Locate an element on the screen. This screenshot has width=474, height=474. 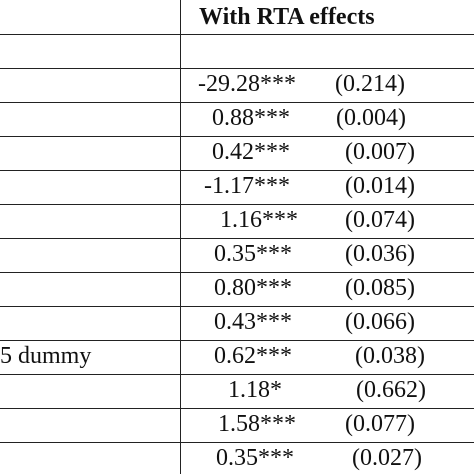
std-error-cell: (0.036) is located at coordinates (380, 254).